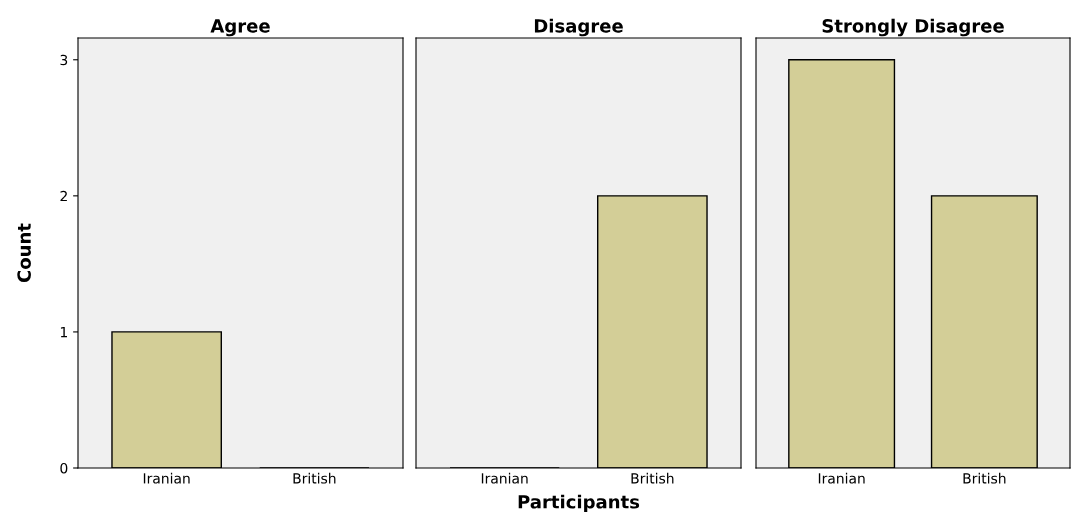  What do you see at coordinates (63, 332) in the screenshot?
I see `y-tick-label: 1` at bounding box center [63, 332].